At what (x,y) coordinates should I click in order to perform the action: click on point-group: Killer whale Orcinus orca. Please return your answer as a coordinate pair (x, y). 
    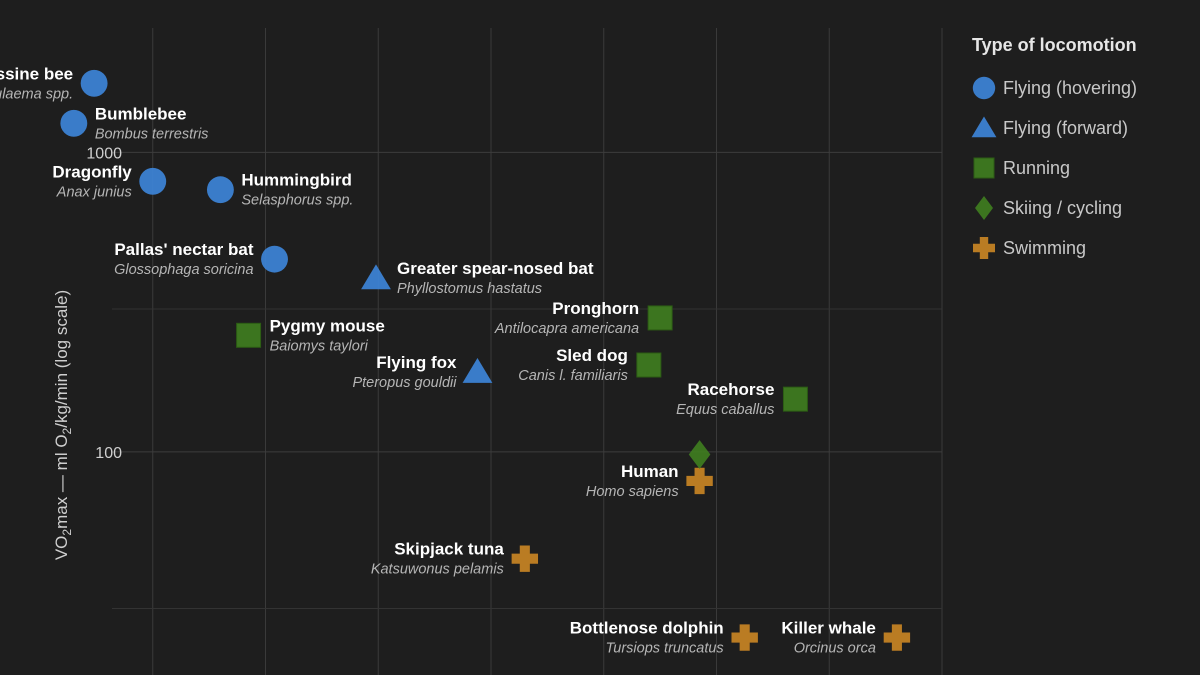
    Looking at the image, I should click on (846, 638).